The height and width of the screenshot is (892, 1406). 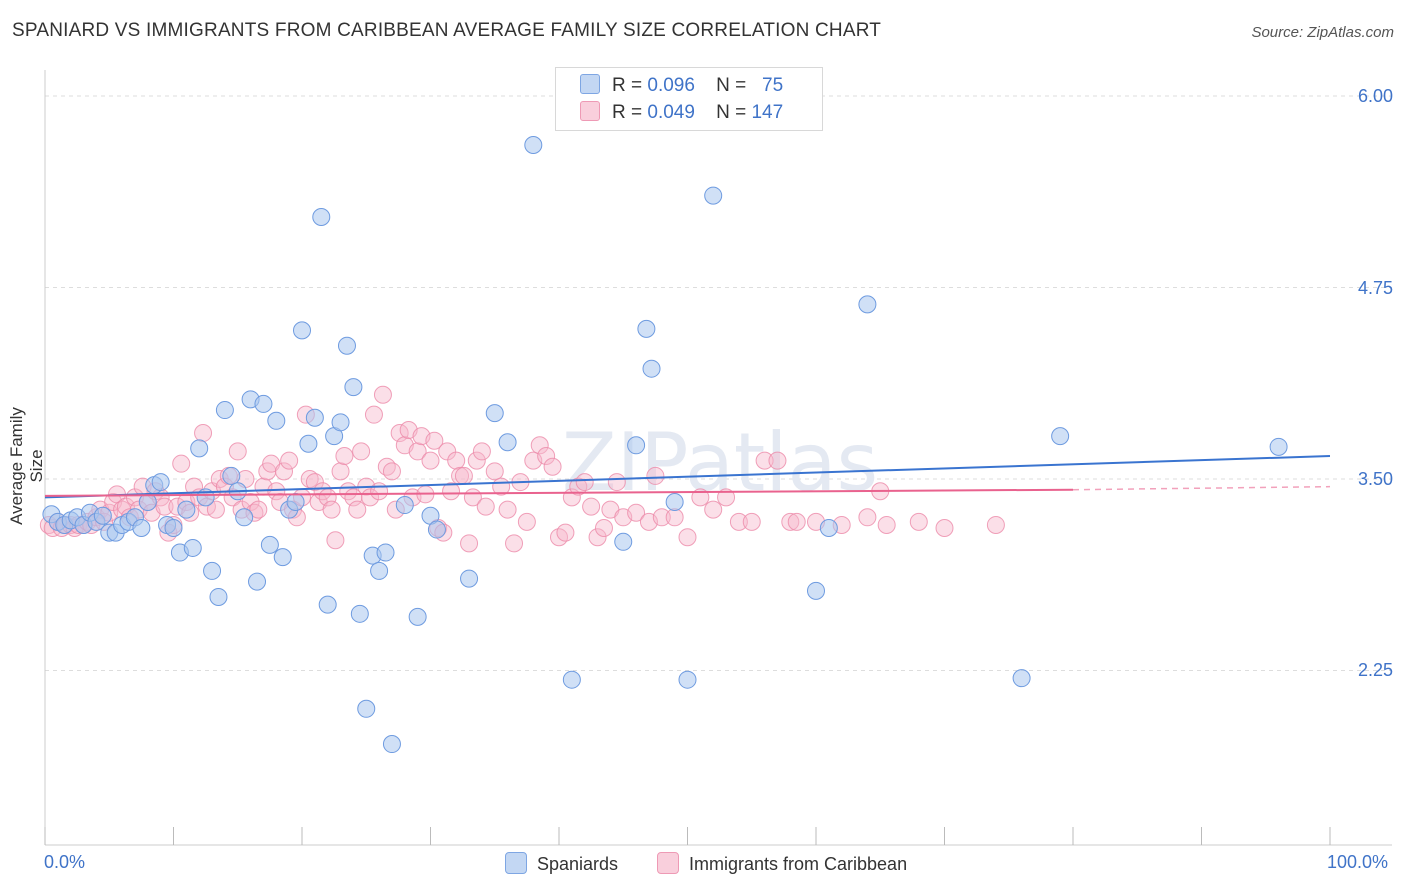 I want to click on y-tick-6.00: 6.00, so click(x=1375, y=96).